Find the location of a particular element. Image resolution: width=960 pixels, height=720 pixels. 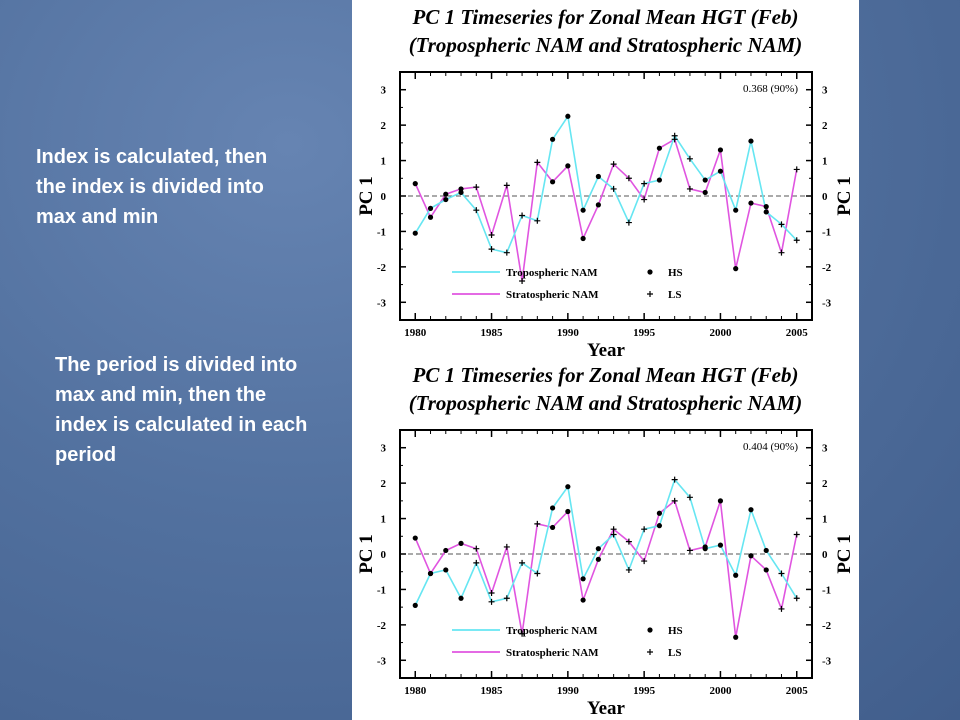

chart1-plot-frame is located at coordinates (606, 196).